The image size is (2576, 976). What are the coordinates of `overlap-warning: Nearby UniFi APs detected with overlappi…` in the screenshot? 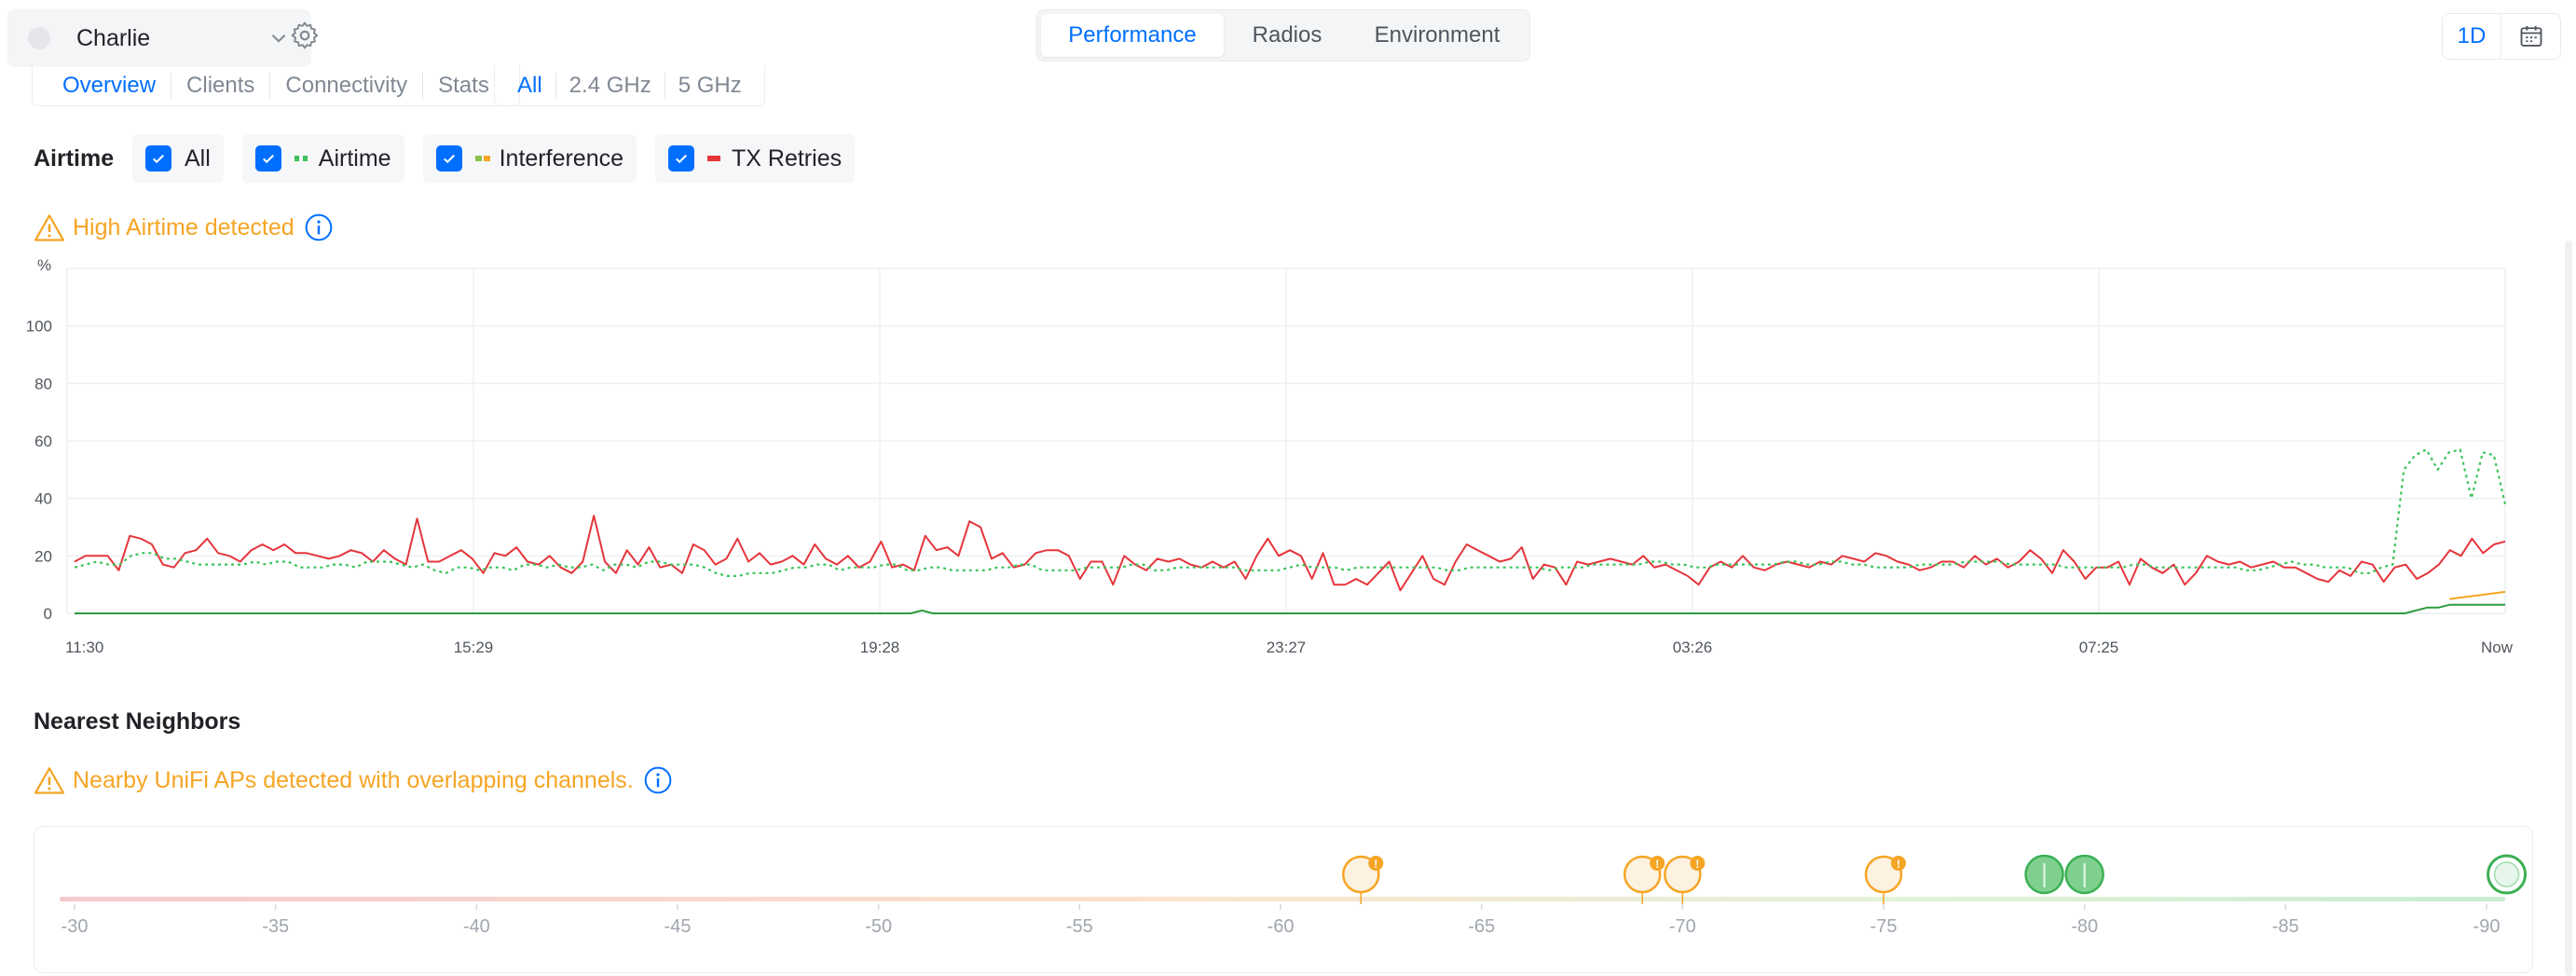 It's located at (353, 780).